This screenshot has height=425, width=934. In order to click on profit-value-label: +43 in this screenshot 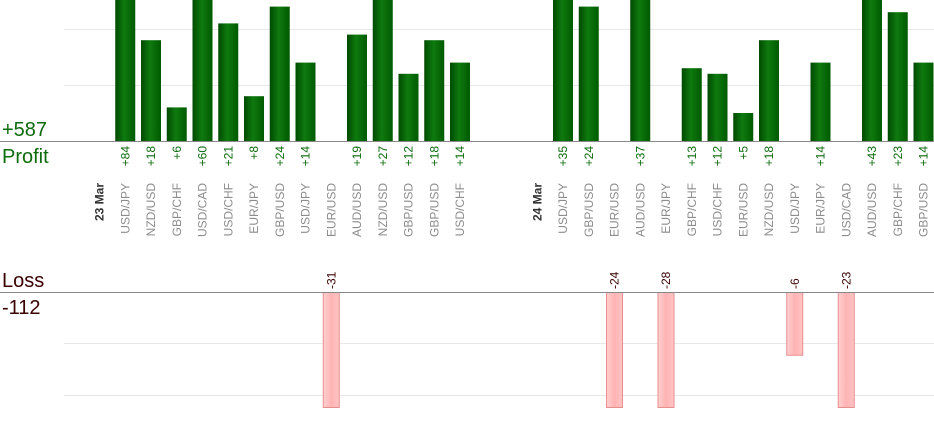, I will do `click(872, 156)`.